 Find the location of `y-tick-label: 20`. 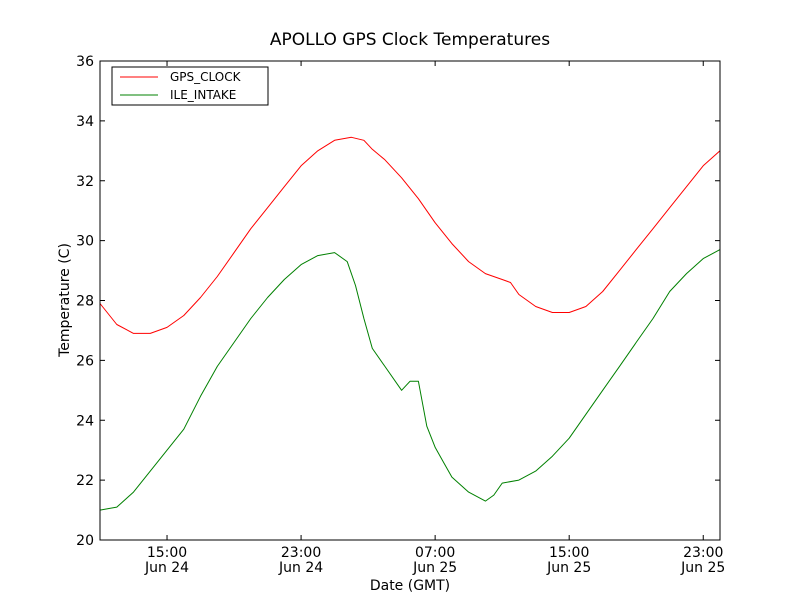

y-tick-label: 20 is located at coordinates (85, 541).